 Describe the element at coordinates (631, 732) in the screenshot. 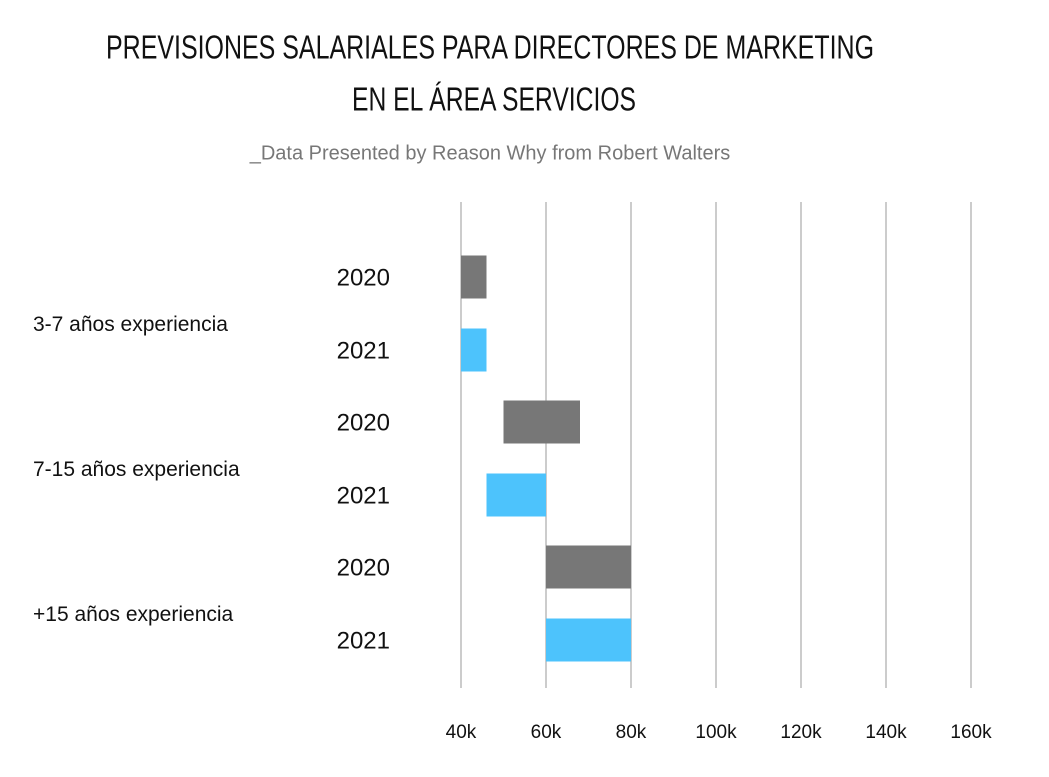

I see `x-tick-label: 80k` at that location.